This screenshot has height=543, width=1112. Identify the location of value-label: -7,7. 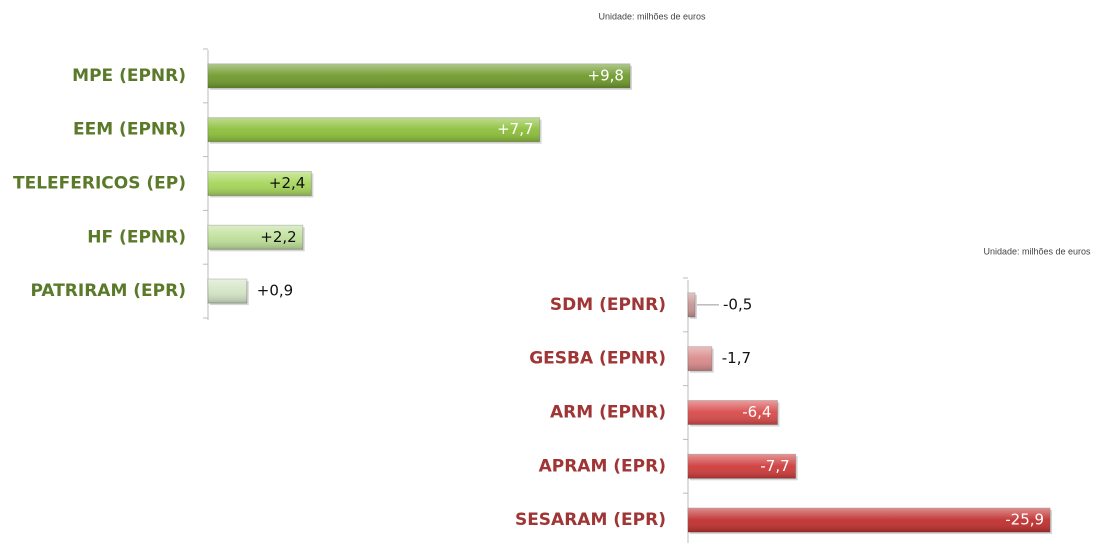
(774, 466).